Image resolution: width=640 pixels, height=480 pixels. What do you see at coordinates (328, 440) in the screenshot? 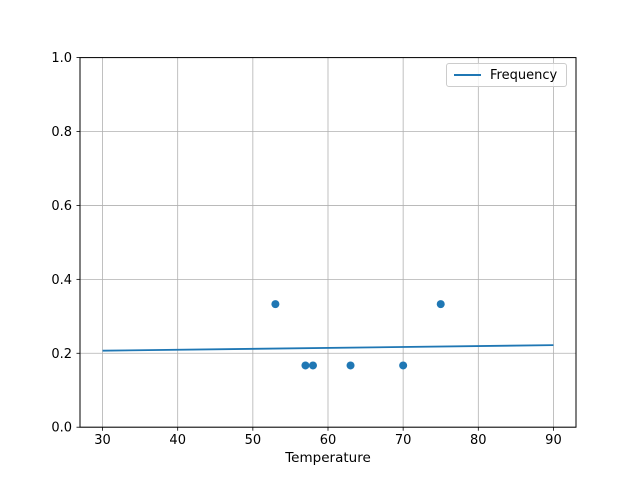
I see `x-tick-label: 60` at bounding box center [328, 440].